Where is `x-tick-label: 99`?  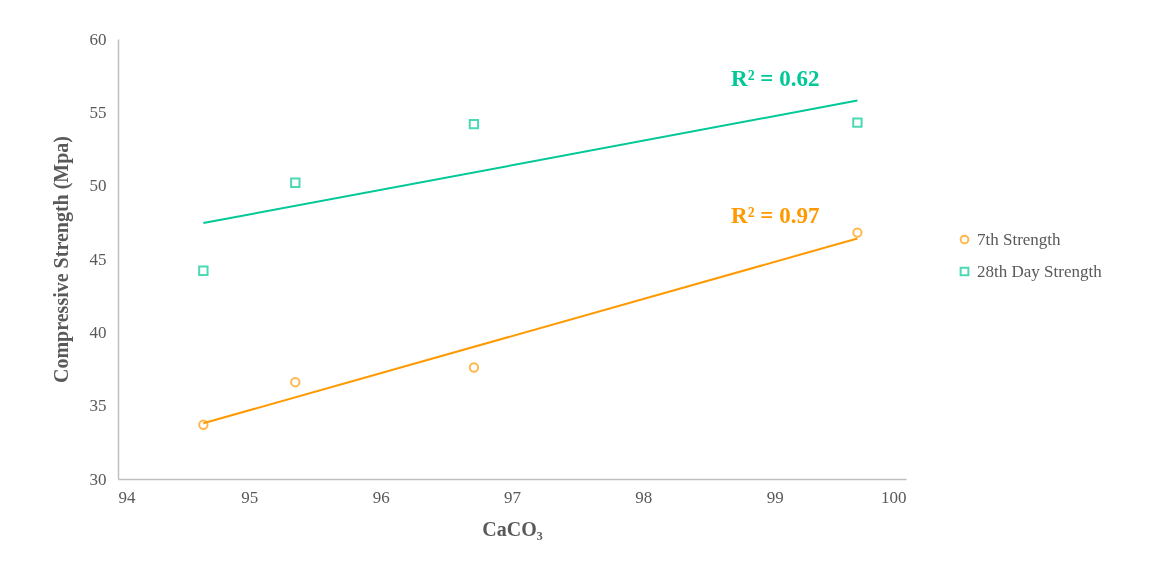 x-tick-label: 99 is located at coordinates (775, 497).